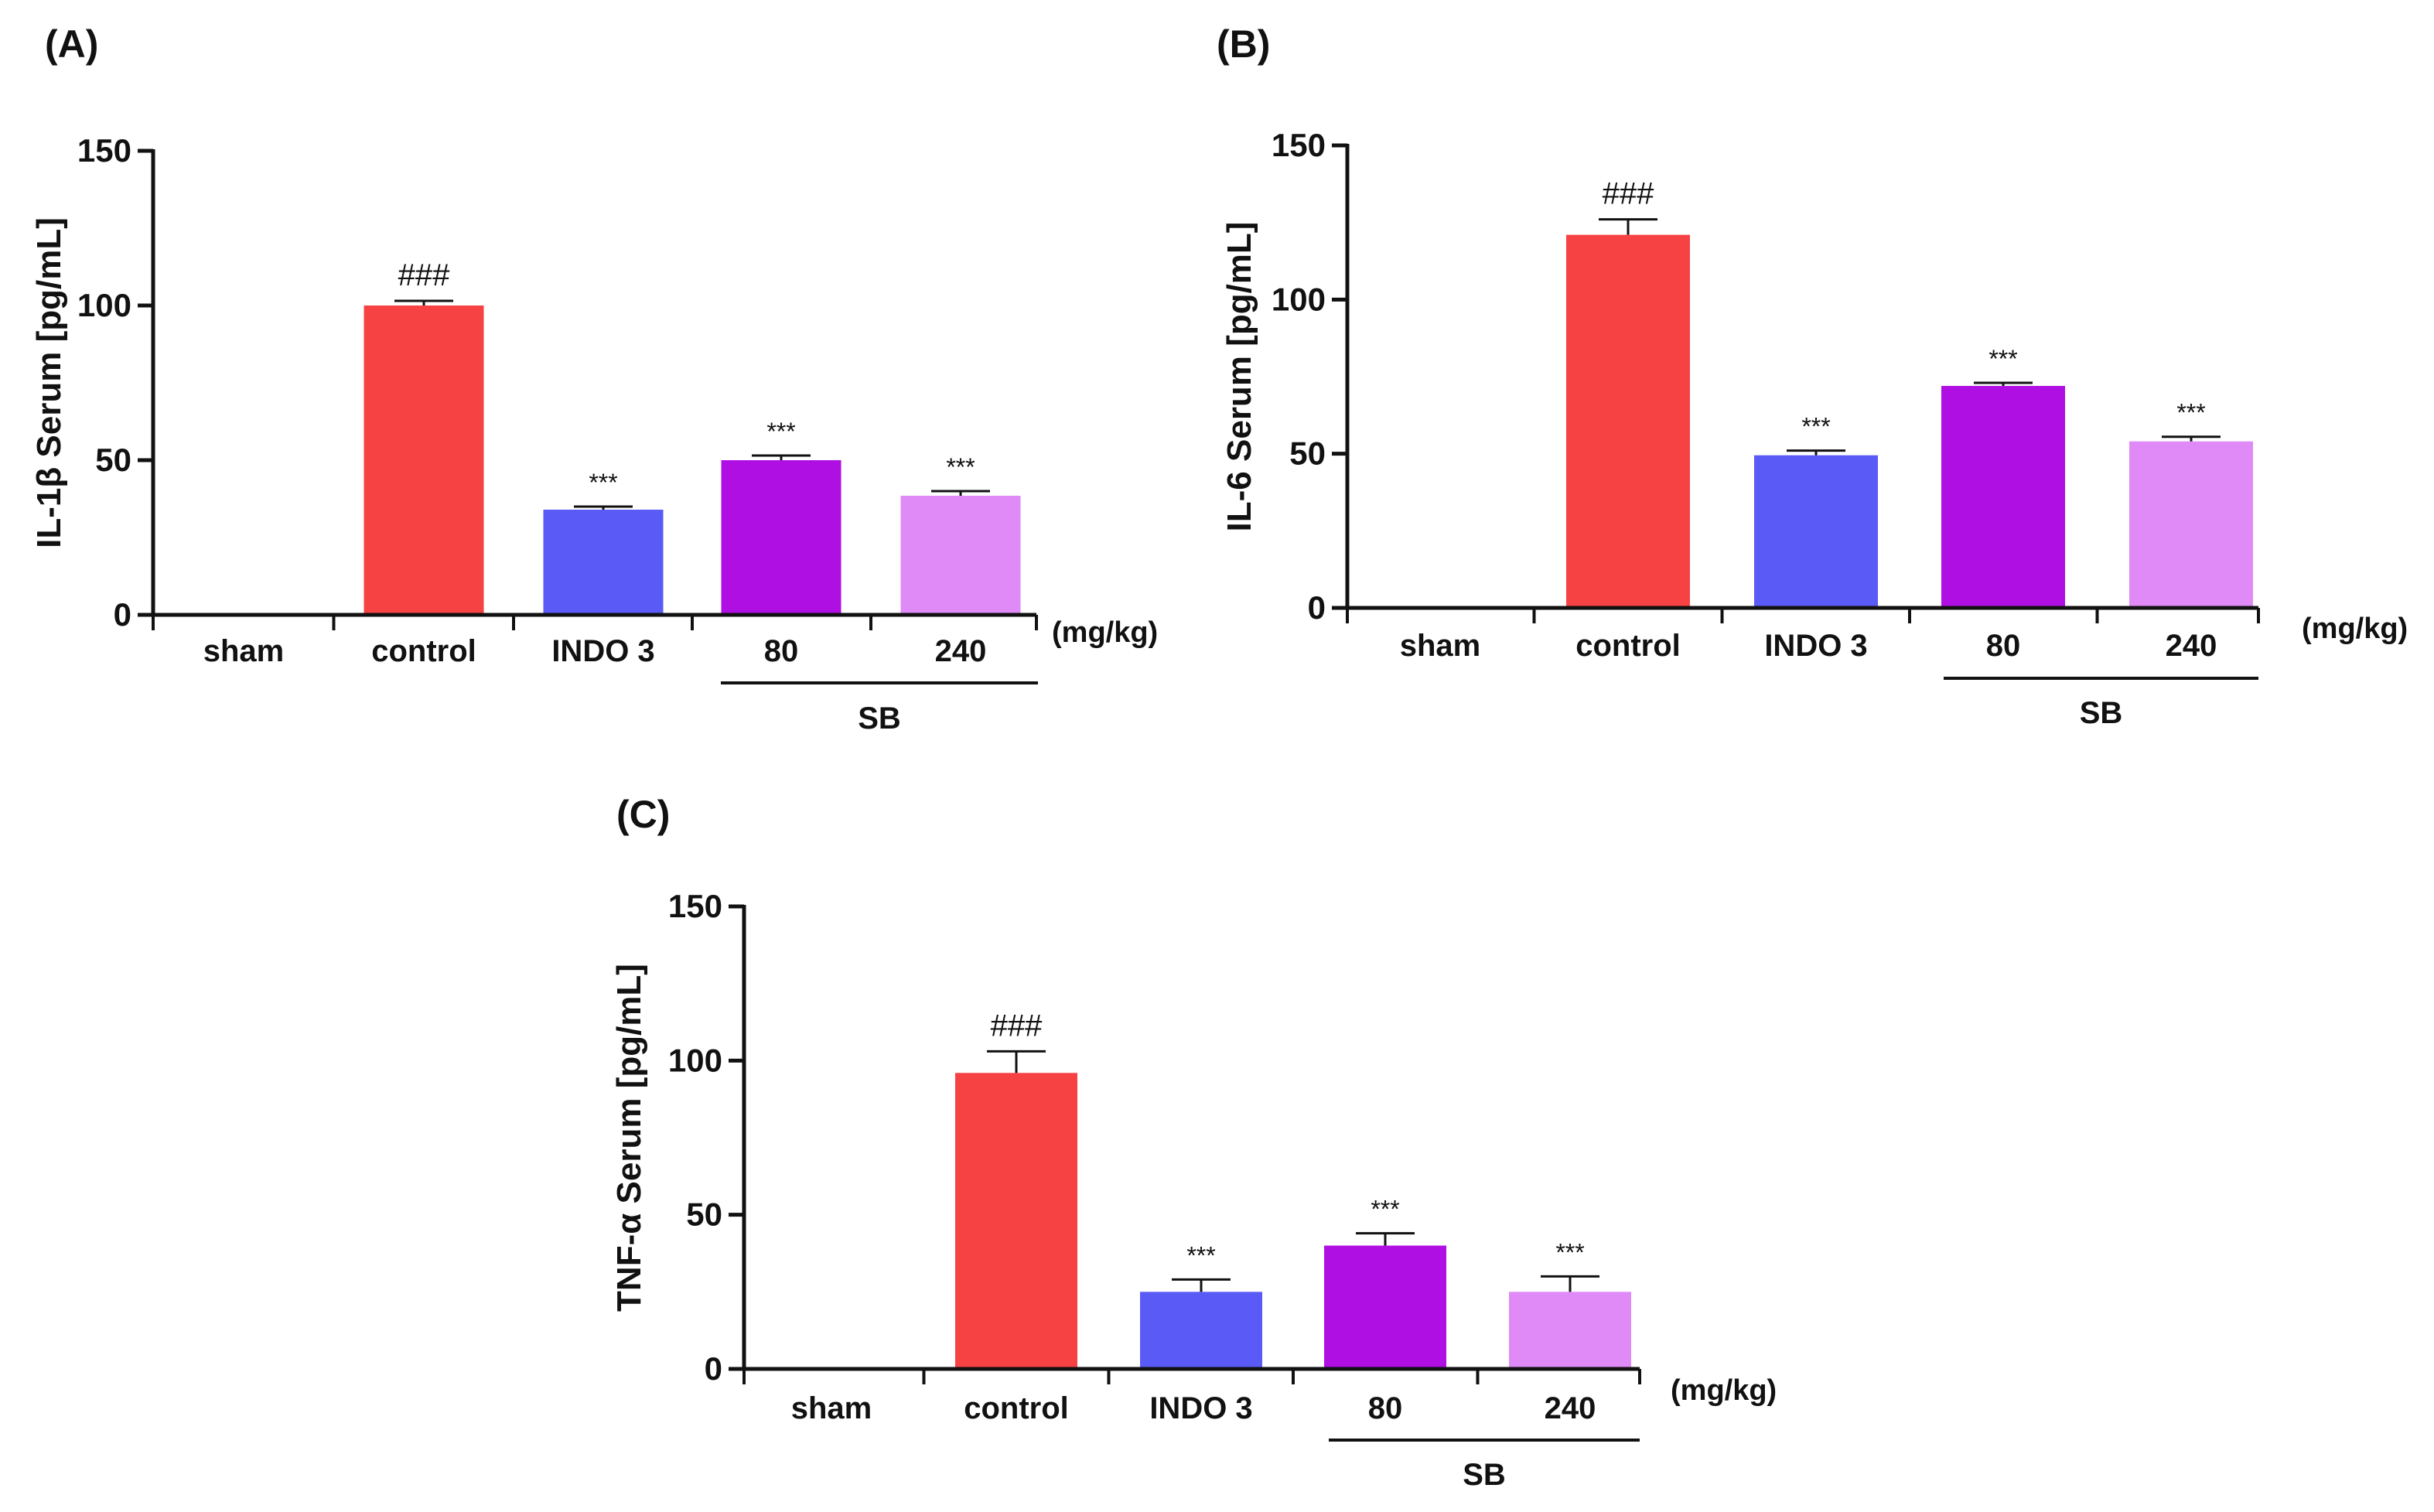 The width and height of the screenshot is (2434, 1512). What do you see at coordinates (71, 44) in the screenshot?
I see `panel-label: (A)` at bounding box center [71, 44].